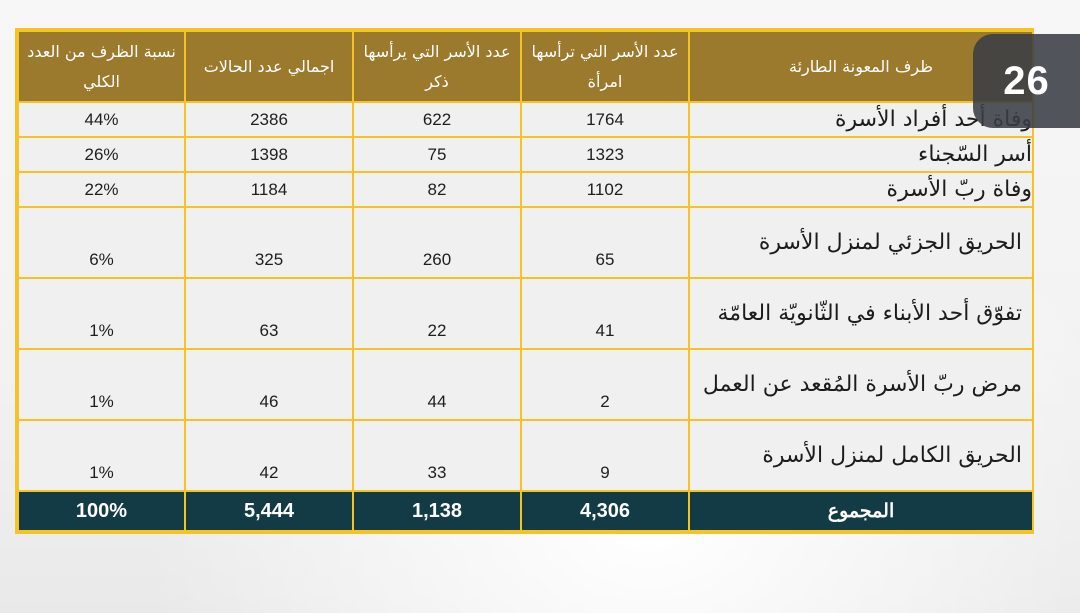 The width and height of the screenshot is (1080, 613). What do you see at coordinates (269, 119) in the screenshot?
I see `cell-total-cases: 2386` at bounding box center [269, 119].